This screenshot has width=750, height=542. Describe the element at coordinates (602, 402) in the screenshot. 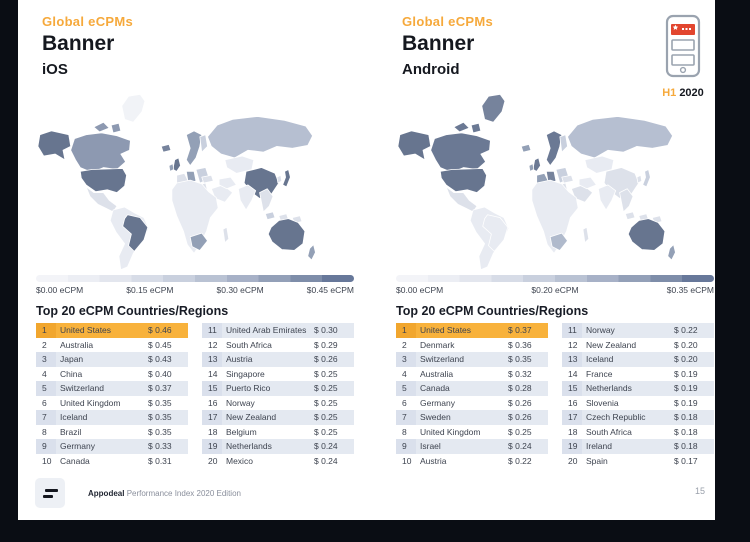

I see `cell-country: Slovenia` at that location.